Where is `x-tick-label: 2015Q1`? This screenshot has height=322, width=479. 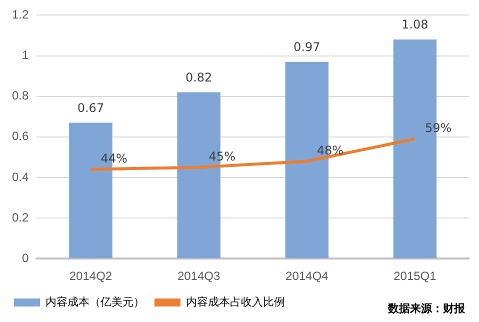 x-tick-label: 2015Q1 is located at coordinates (415, 276).